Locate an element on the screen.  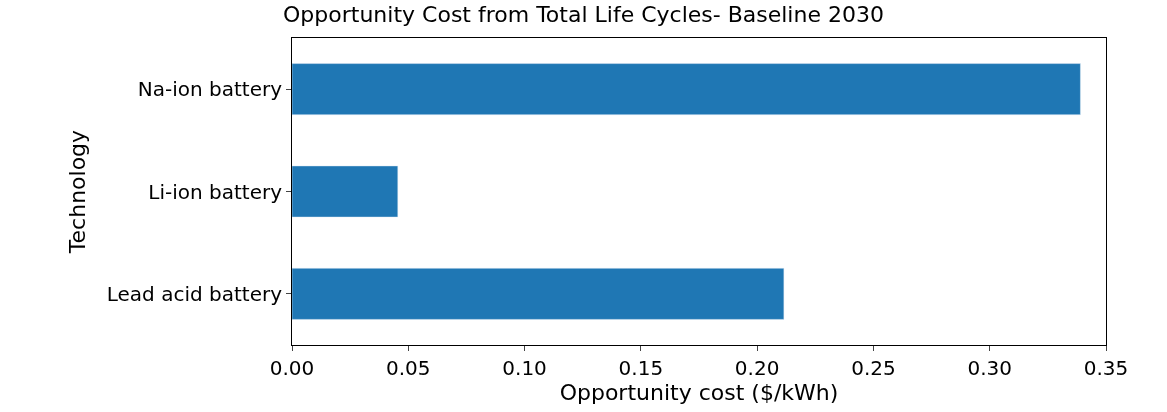
y-tick-label: Lead acid battery is located at coordinates (194, 293).